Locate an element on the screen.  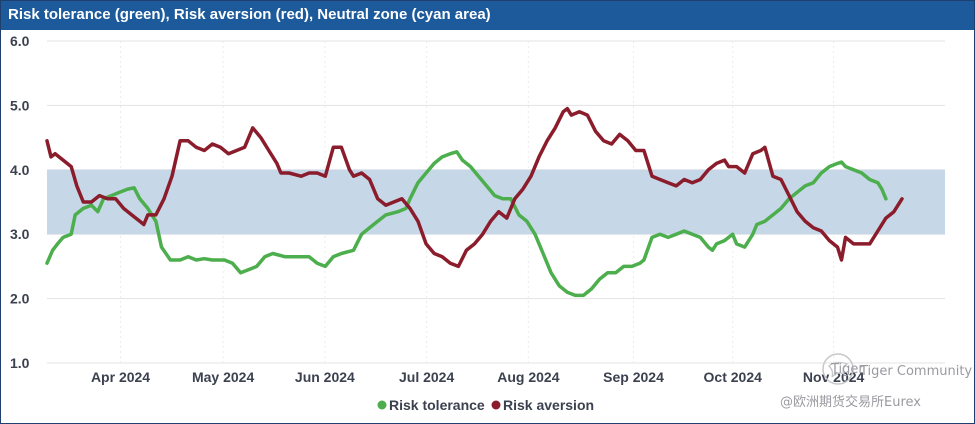
x-tick-label-5: Sep 2024 is located at coordinates (633, 377).